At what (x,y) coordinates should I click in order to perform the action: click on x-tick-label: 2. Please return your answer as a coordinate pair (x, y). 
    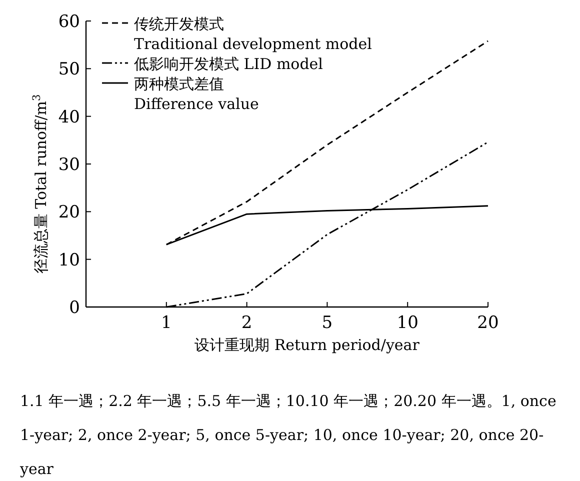
    Looking at the image, I should click on (246, 323).